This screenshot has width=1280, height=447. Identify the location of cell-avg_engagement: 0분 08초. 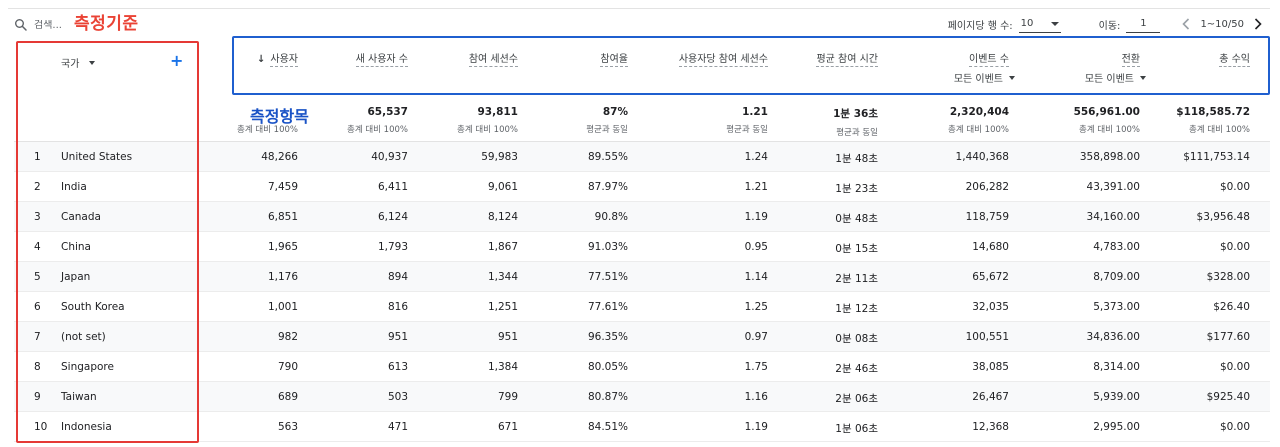
(856, 339).